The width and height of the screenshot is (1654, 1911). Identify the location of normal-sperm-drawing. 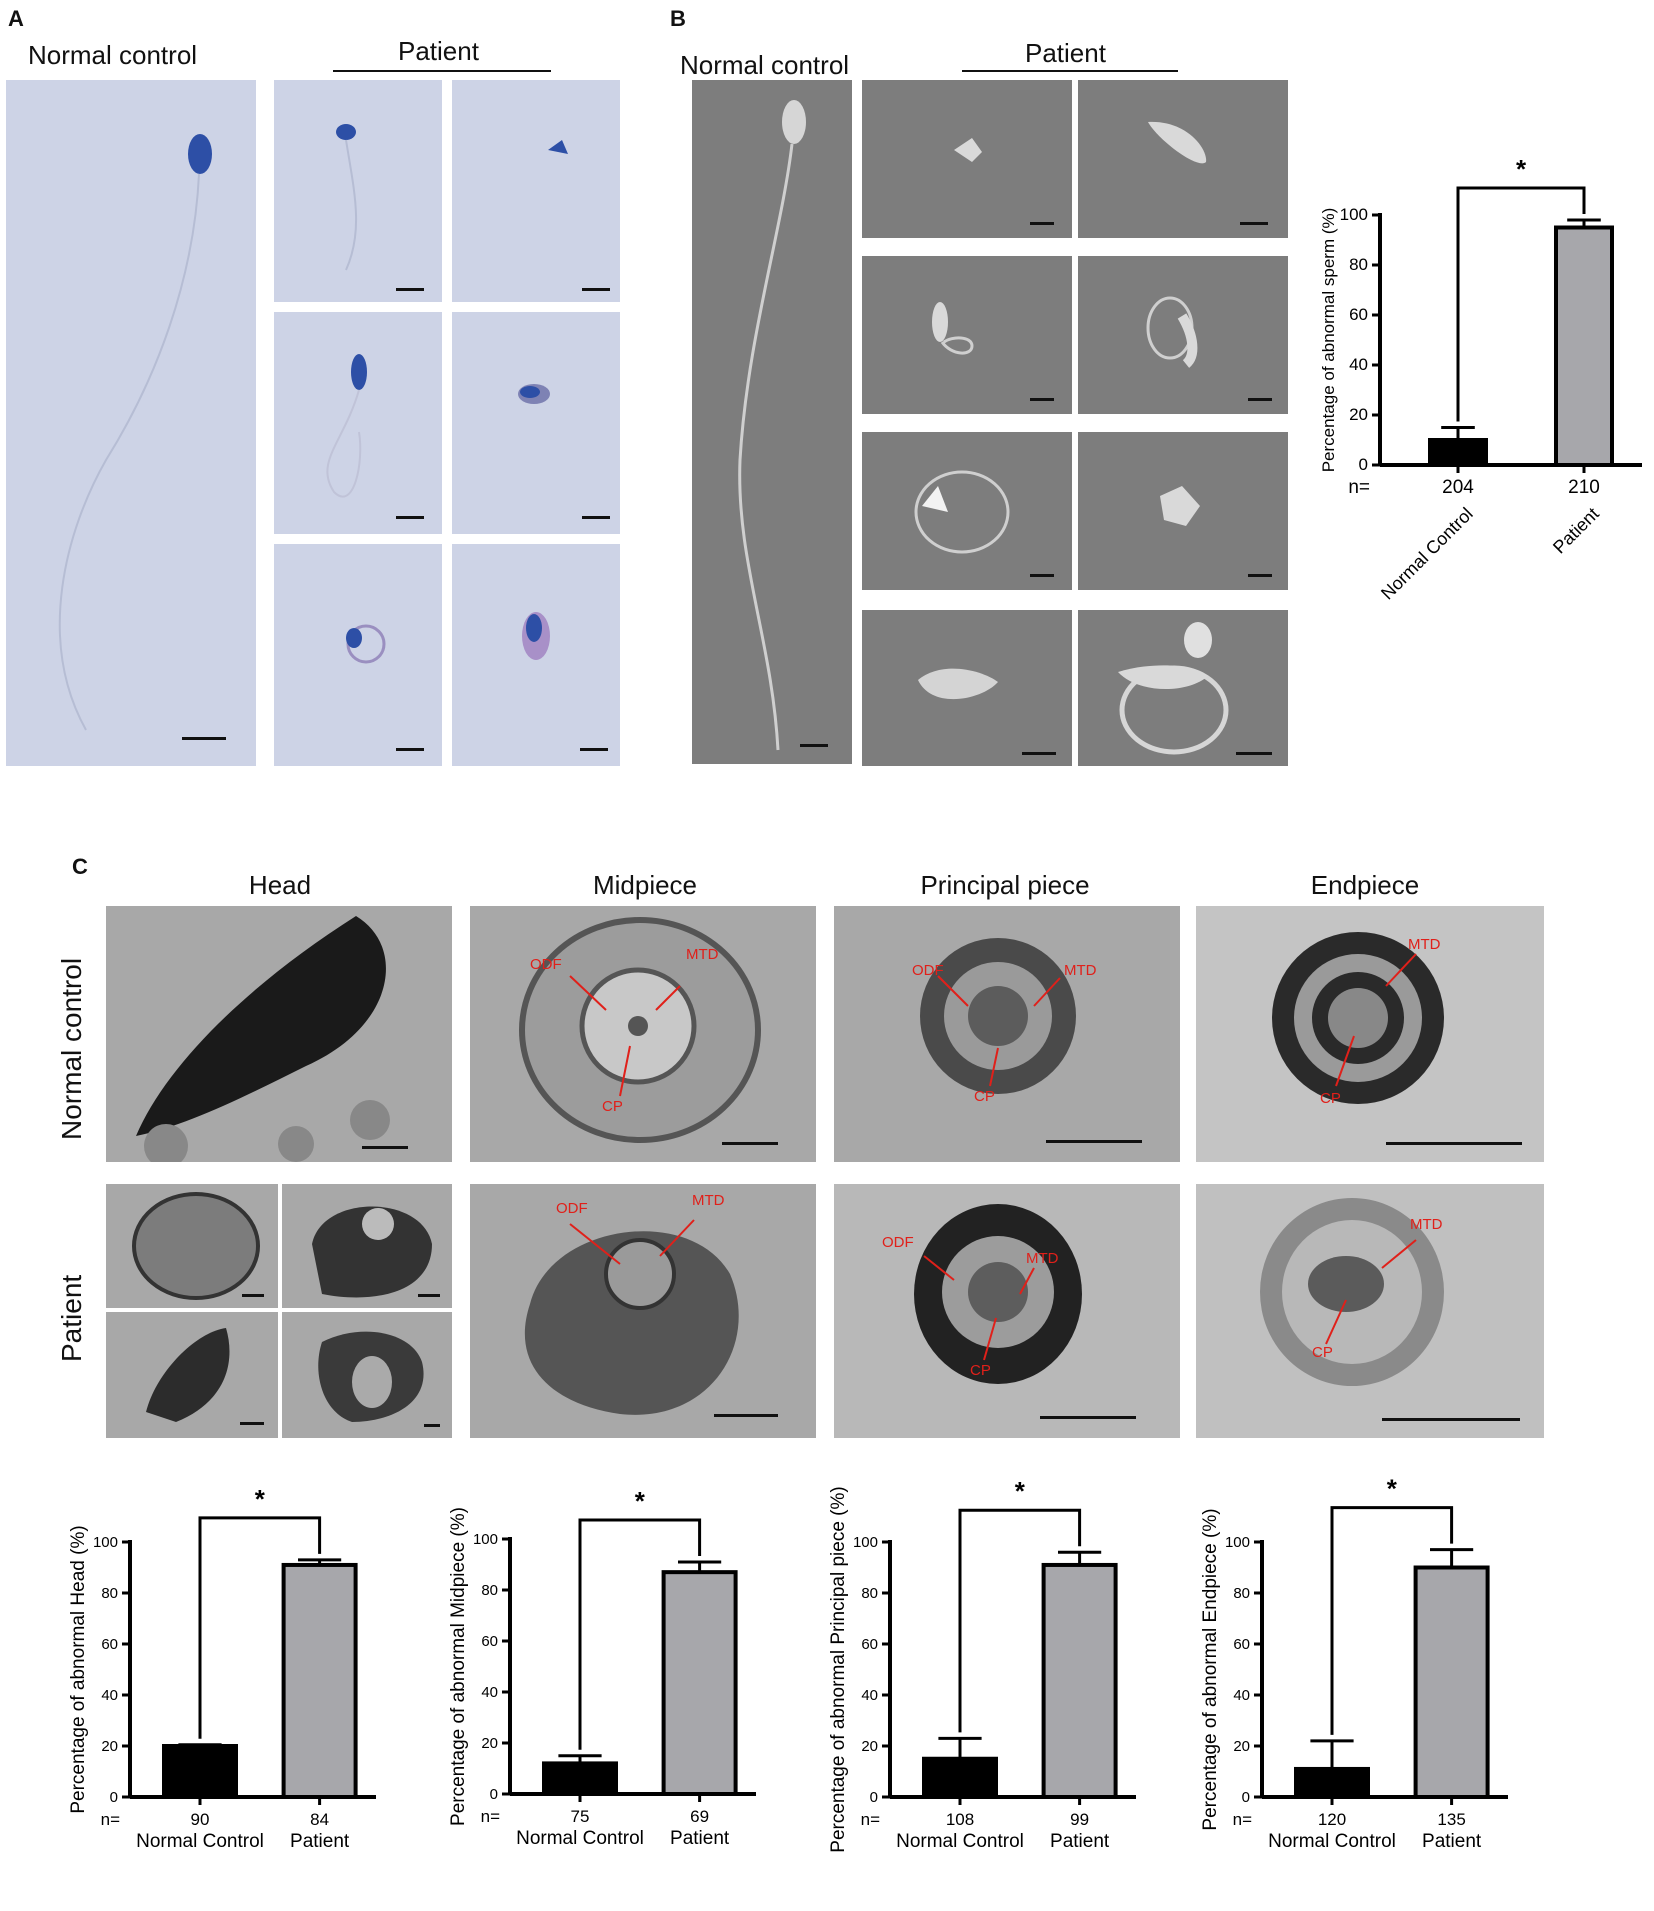
(135, 432).